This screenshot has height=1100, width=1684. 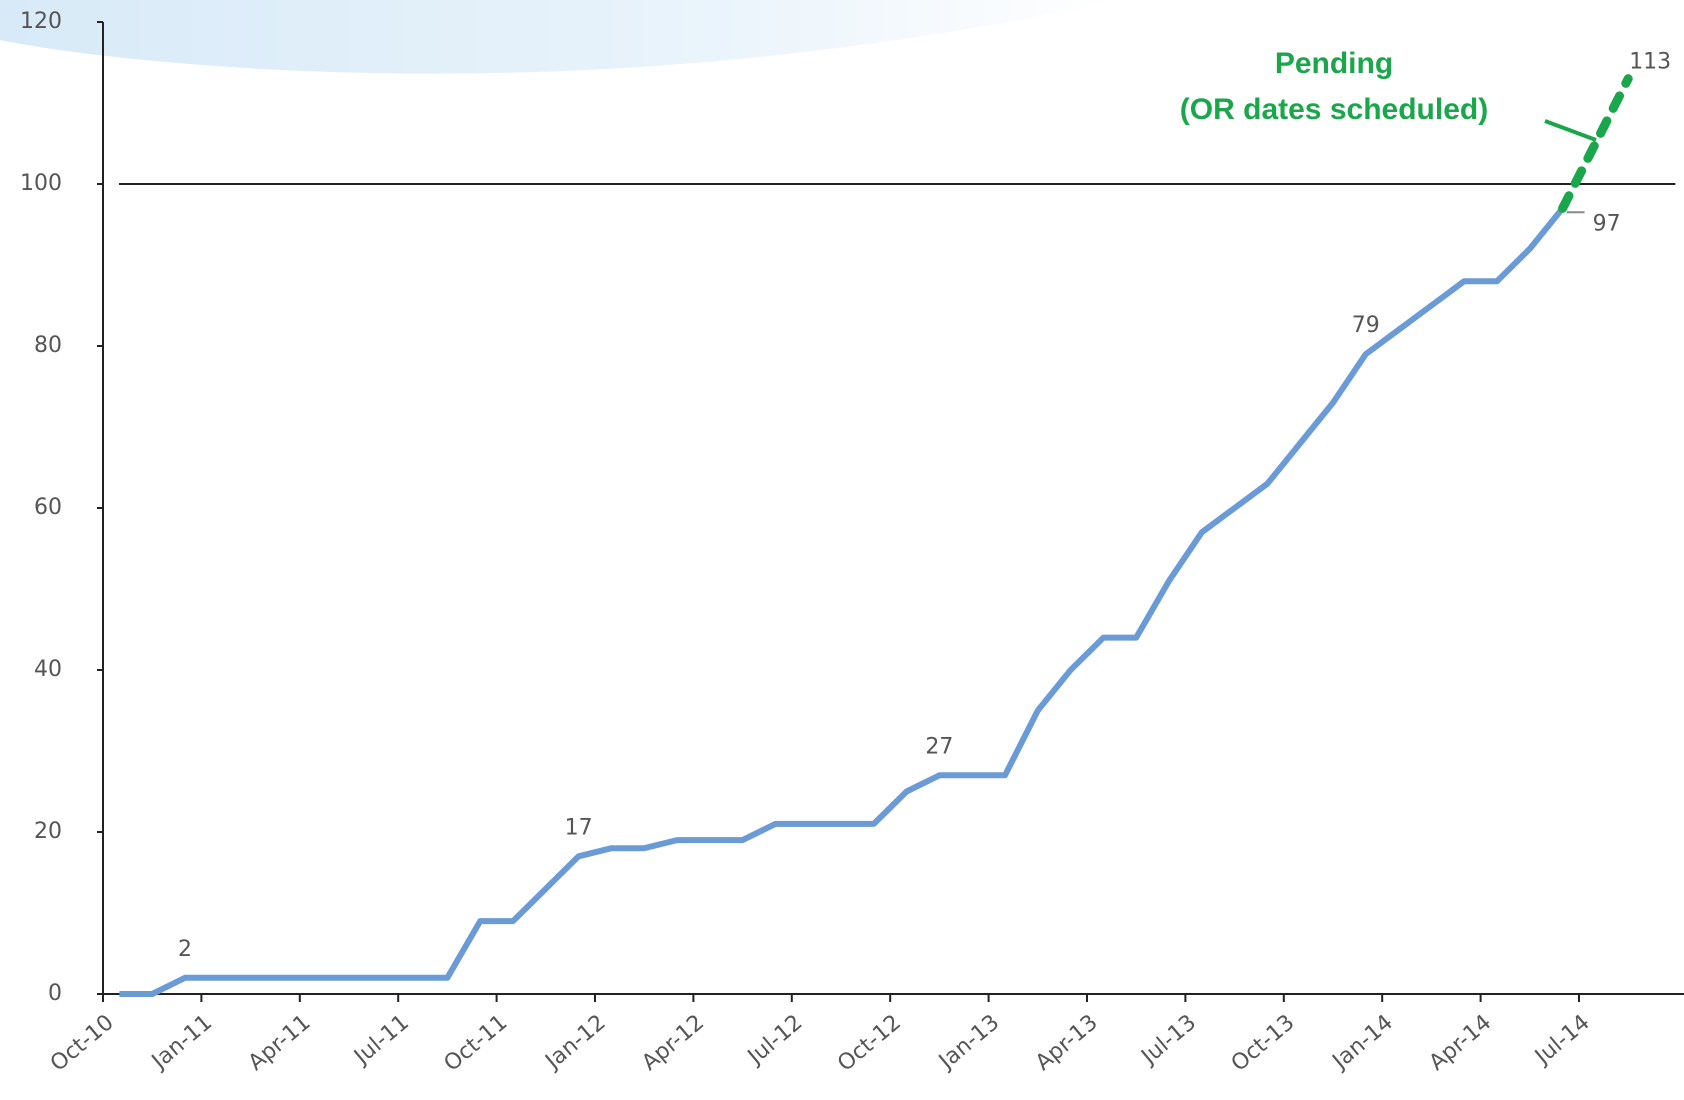 What do you see at coordinates (181, 1042) in the screenshot?
I see `x-tick-label: Jan-11` at bounding box center [181, 1042].